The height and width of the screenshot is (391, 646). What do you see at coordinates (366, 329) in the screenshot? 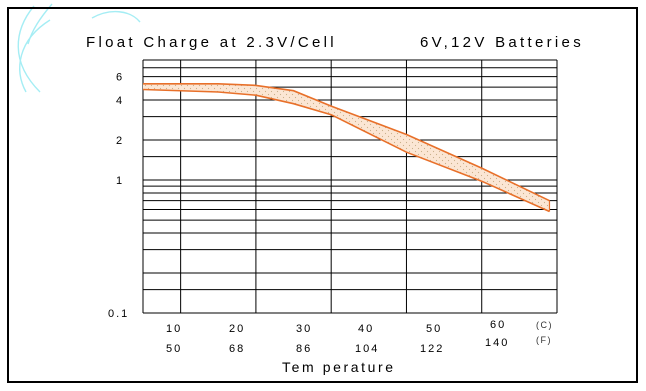
I see `x-tick-label-c-40: 40` at bounding box center [366, 329].